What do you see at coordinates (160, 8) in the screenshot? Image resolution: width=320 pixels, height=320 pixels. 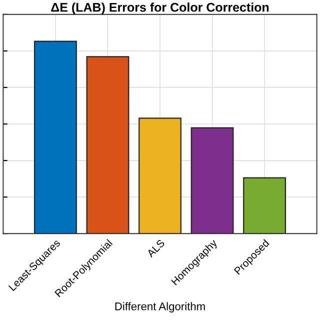 I see `chart-title: ΔE (LAB) Errors for Color Correction` at bounding box center [160, 8].